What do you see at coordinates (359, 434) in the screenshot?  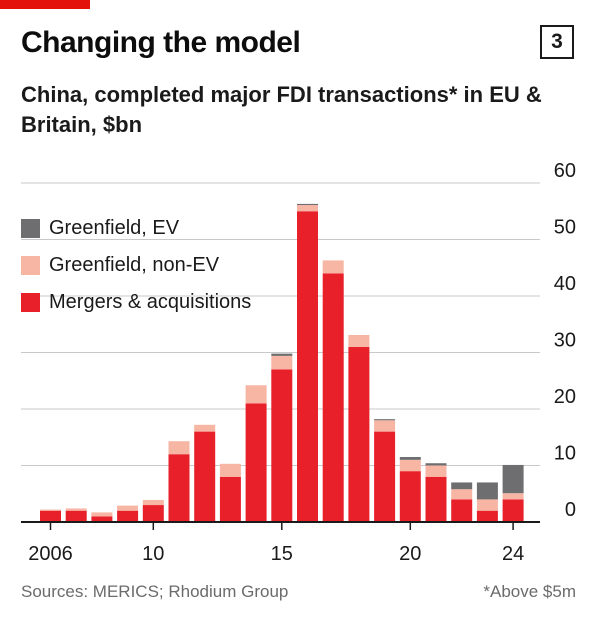 I see `bar-mergers-acquisitions-2018` at bounding box center [359, 434].